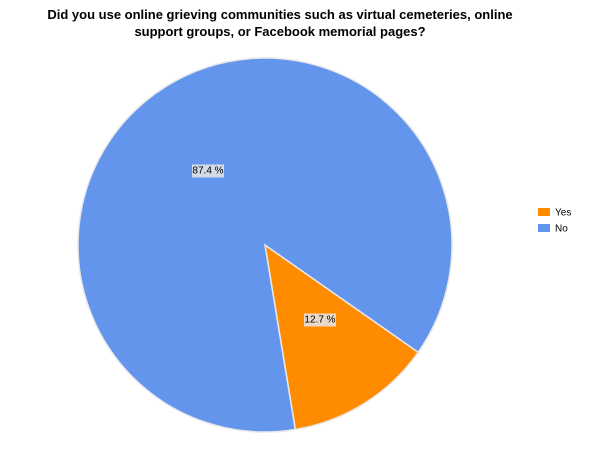  I want to click on slice-label-text: 87.4 %, so click(207, 171).